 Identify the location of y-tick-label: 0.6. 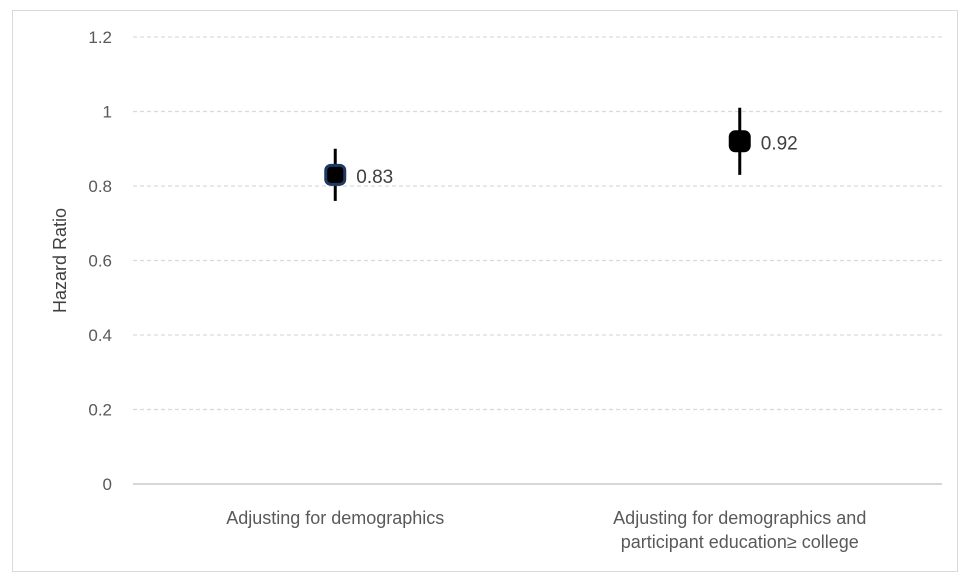
(100, 261).